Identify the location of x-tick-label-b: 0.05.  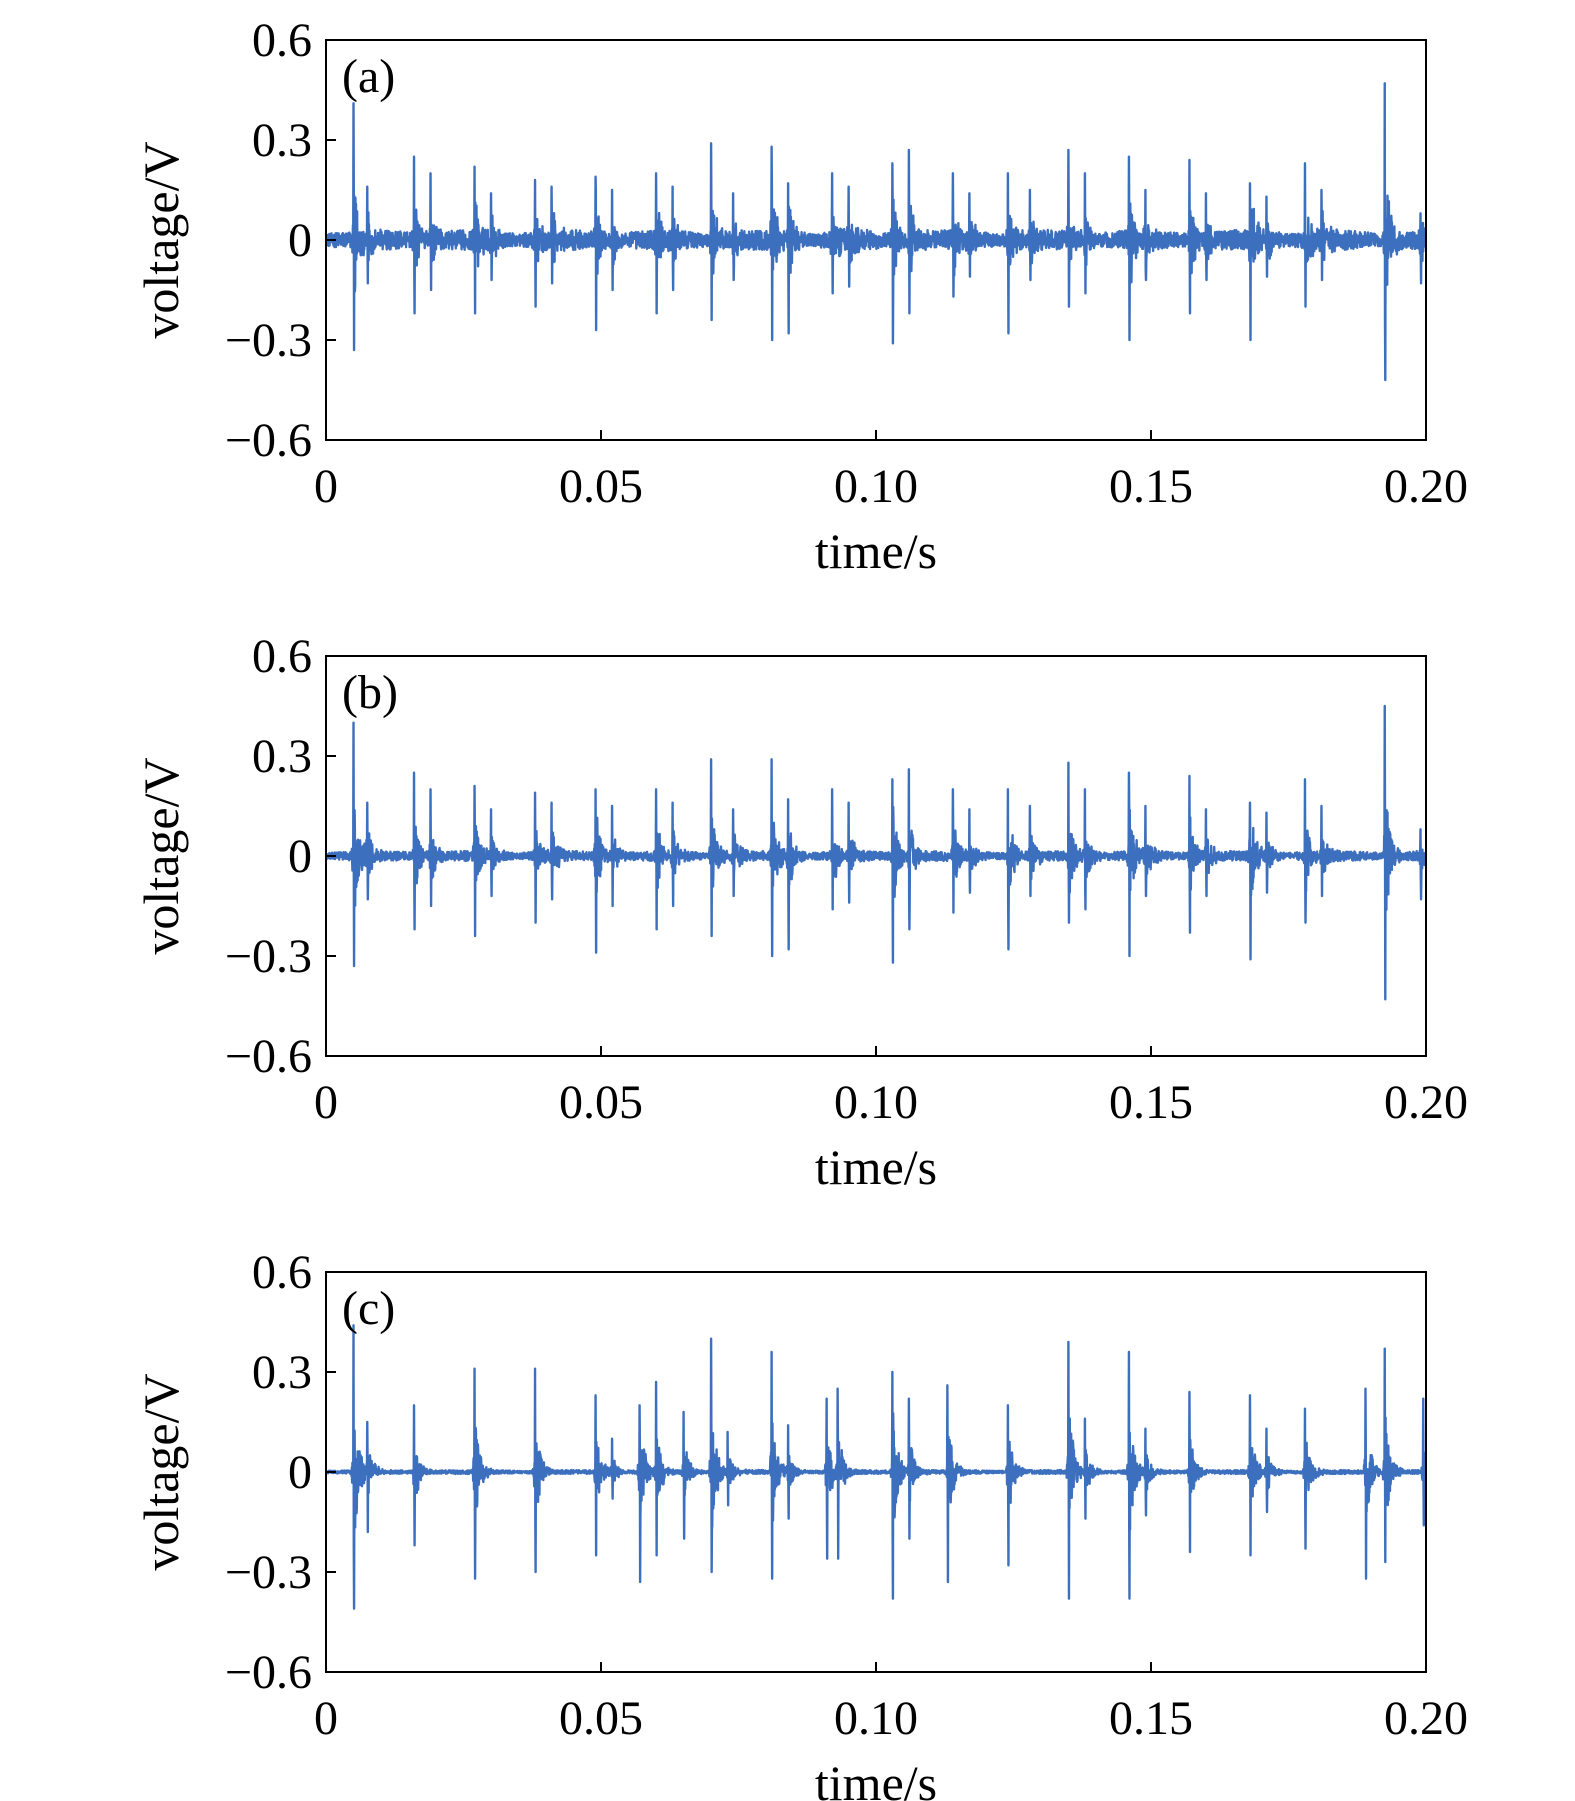
(601, 1102).